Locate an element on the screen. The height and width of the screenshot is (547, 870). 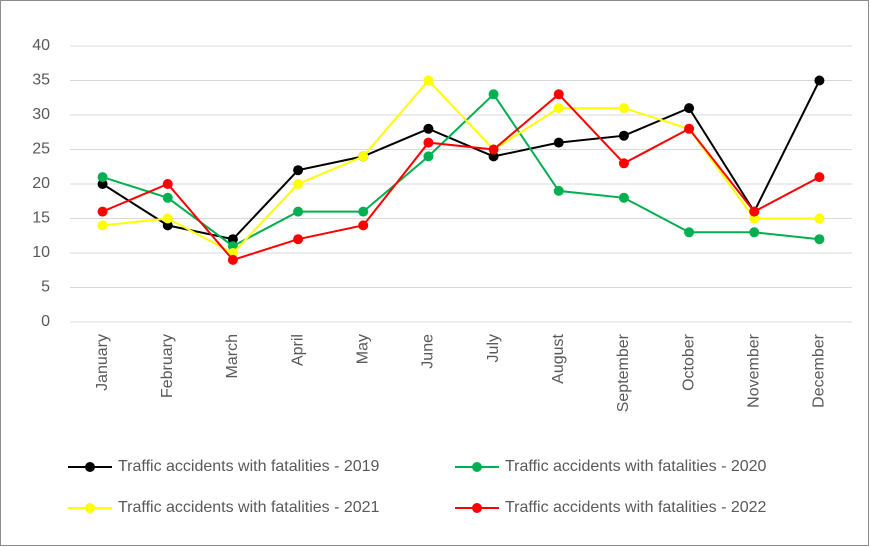
y-tick-label: 15 is located at coordinates (41, 218).